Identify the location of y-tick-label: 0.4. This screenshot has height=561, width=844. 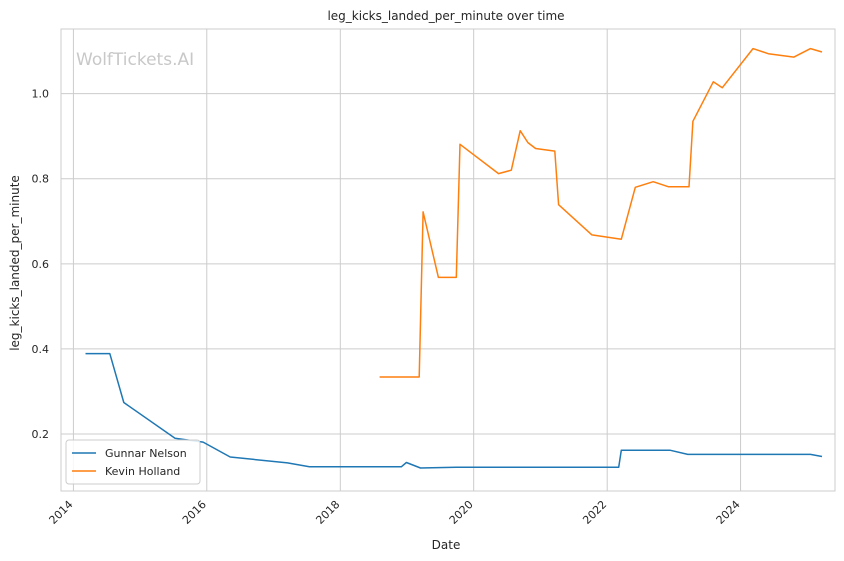
(41, 349).